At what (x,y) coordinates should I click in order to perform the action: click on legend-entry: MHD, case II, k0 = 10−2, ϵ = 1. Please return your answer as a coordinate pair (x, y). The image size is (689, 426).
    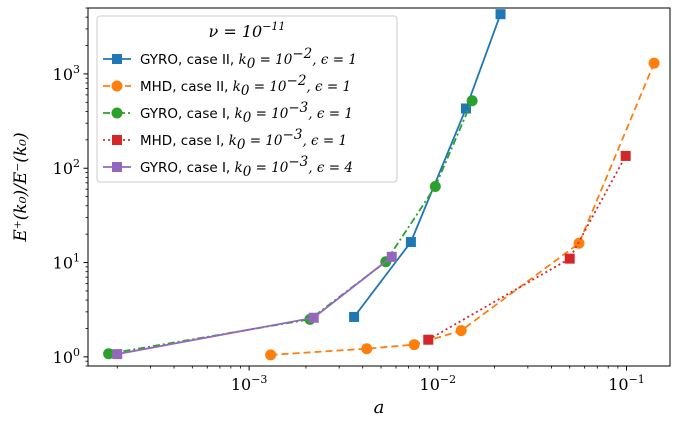
    Looking at the image, I should click on (227, 86).